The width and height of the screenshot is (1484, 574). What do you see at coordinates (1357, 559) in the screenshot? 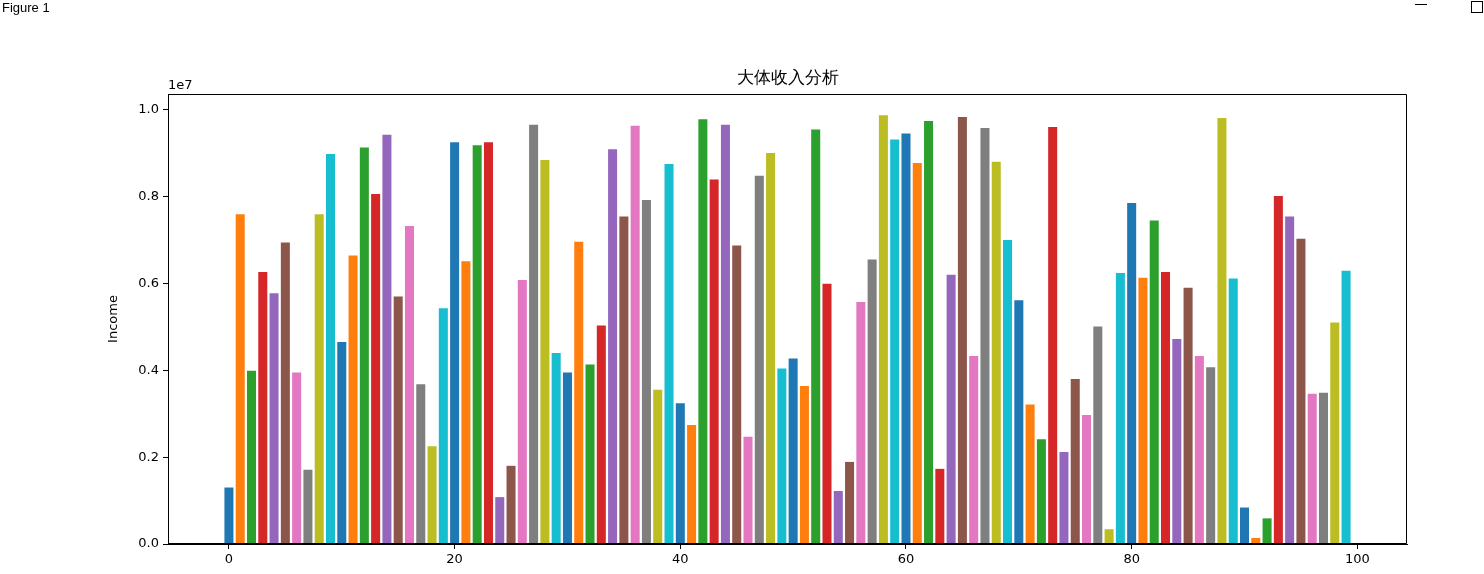
I see `x-tick-label: 100` at bounding box center [1357, 559].